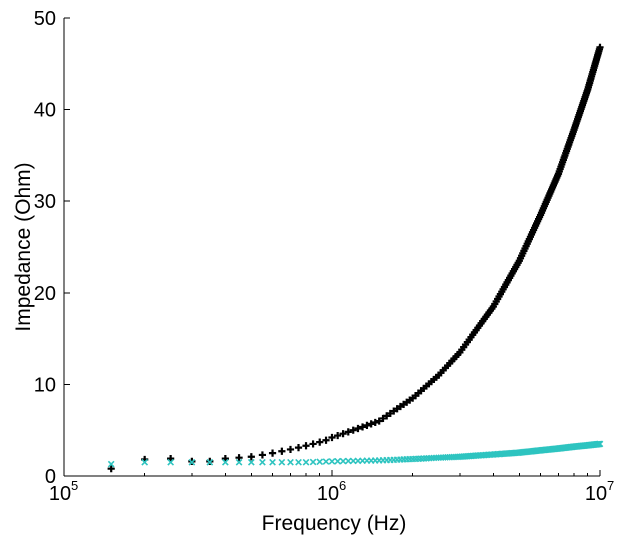 This screenshot has width=619, height=536. Describe the element at coordinates (334, 523) in the screenshot. I see `x-axis-title: Frequency (Hz)` at that location.